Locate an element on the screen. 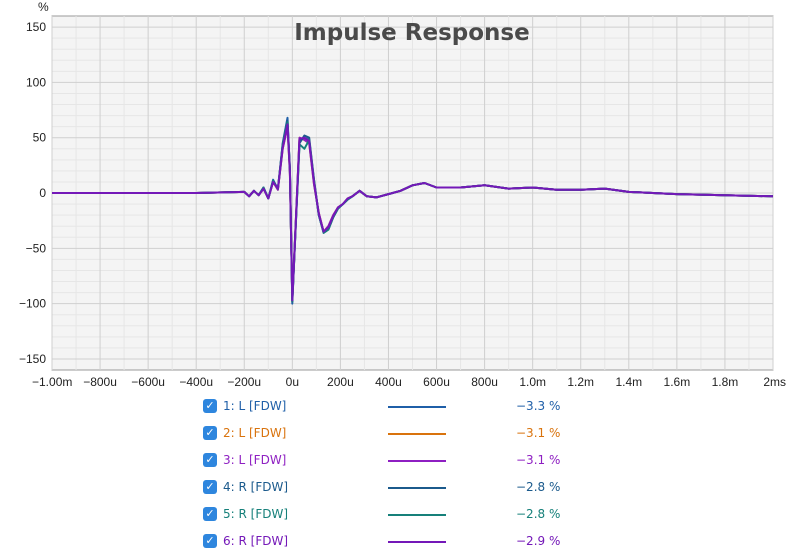  legend-value: −3.3 % is located at coordinates (538, 406).